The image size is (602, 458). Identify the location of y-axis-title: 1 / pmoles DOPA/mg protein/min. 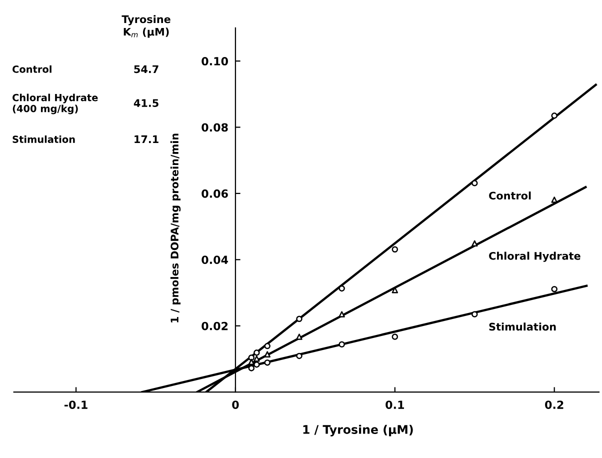
(175, 228).